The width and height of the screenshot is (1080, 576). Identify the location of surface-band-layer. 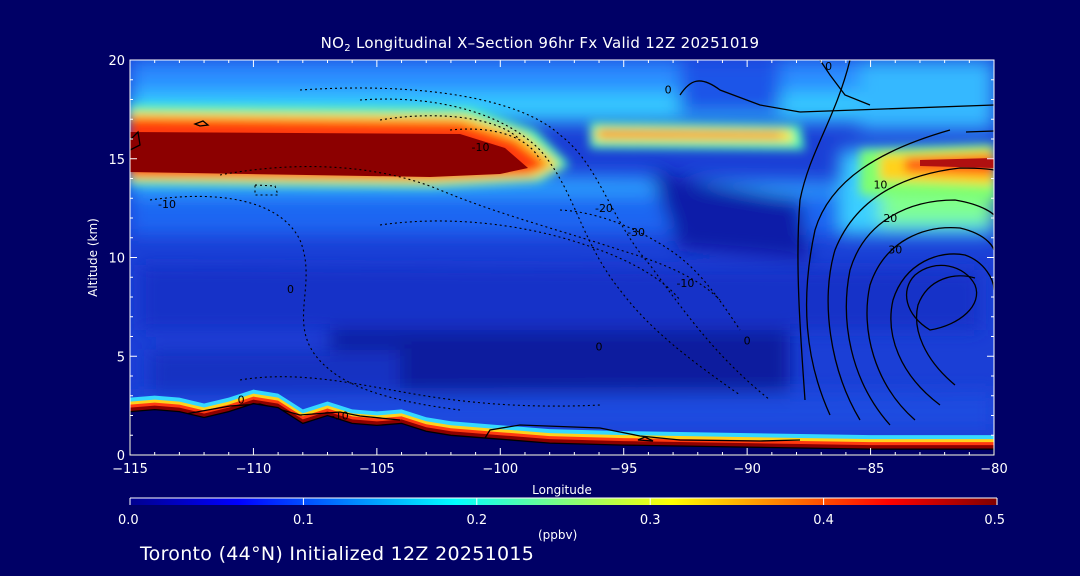
(562, 419).